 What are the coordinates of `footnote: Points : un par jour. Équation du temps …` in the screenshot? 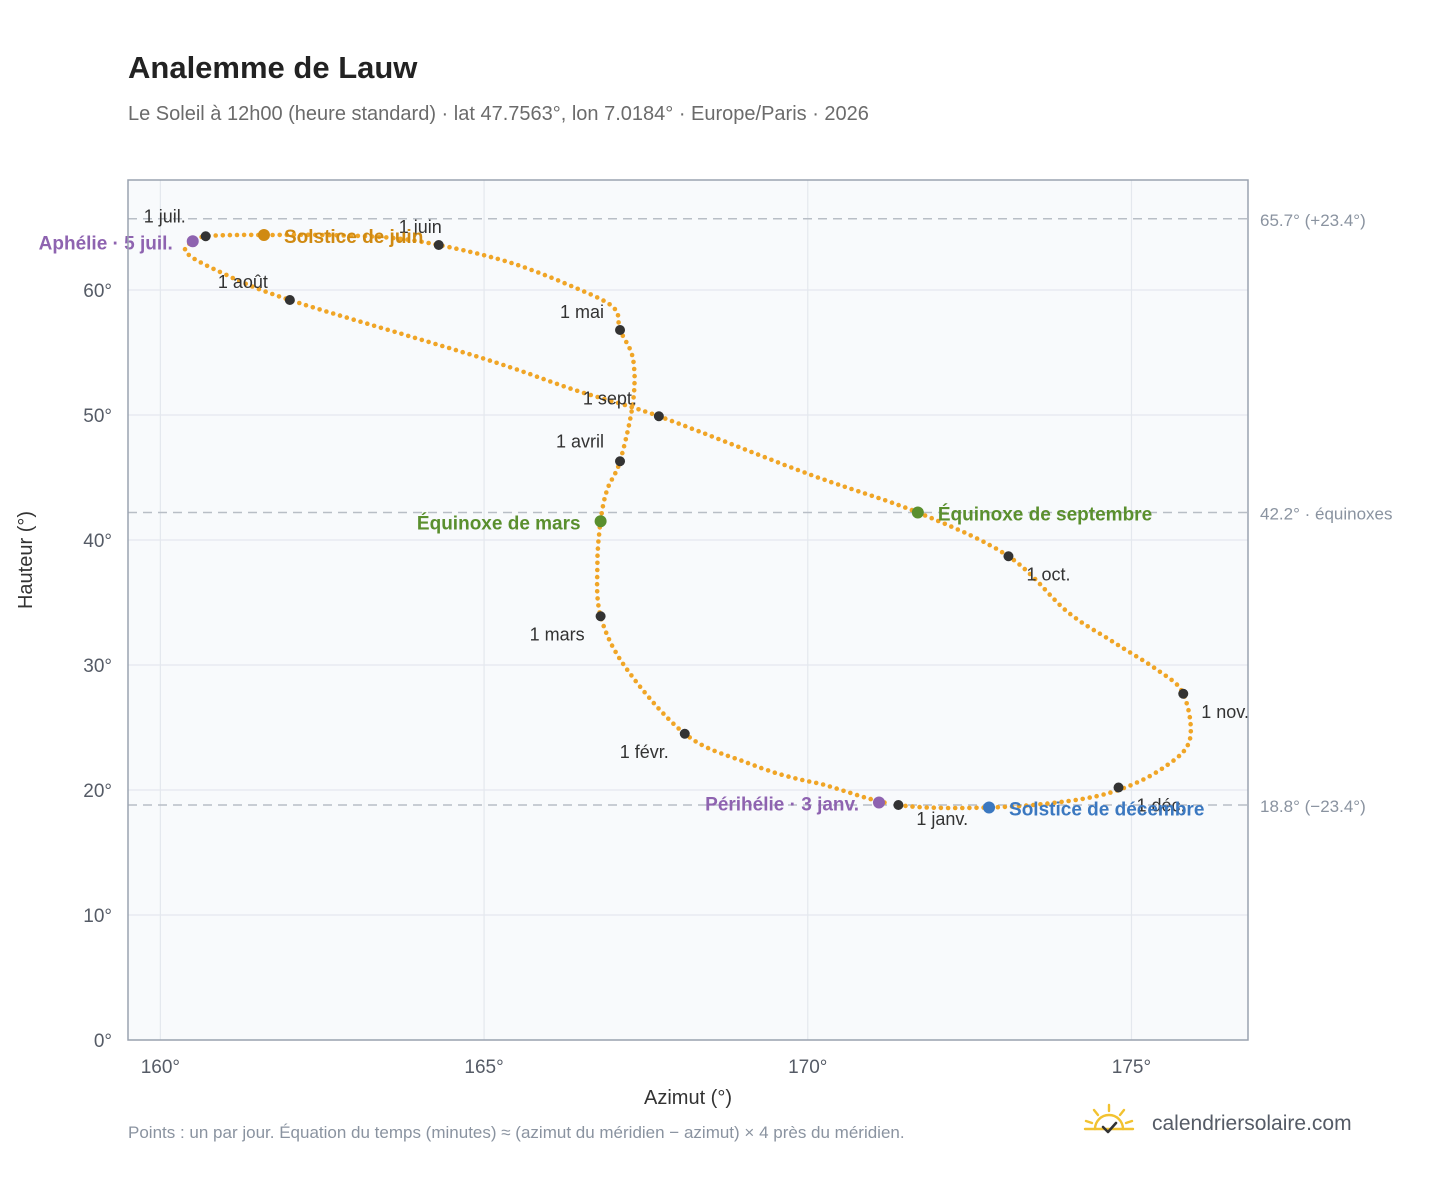 It's located at (516, 1132).